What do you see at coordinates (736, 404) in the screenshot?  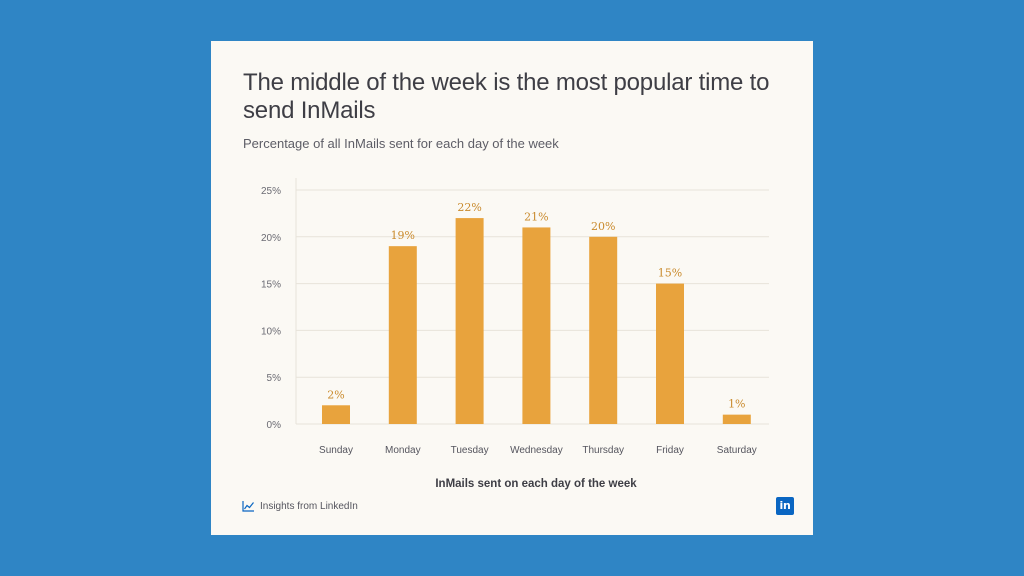 I see `bar-value-label: 1%` at bounding box center [736, 404].